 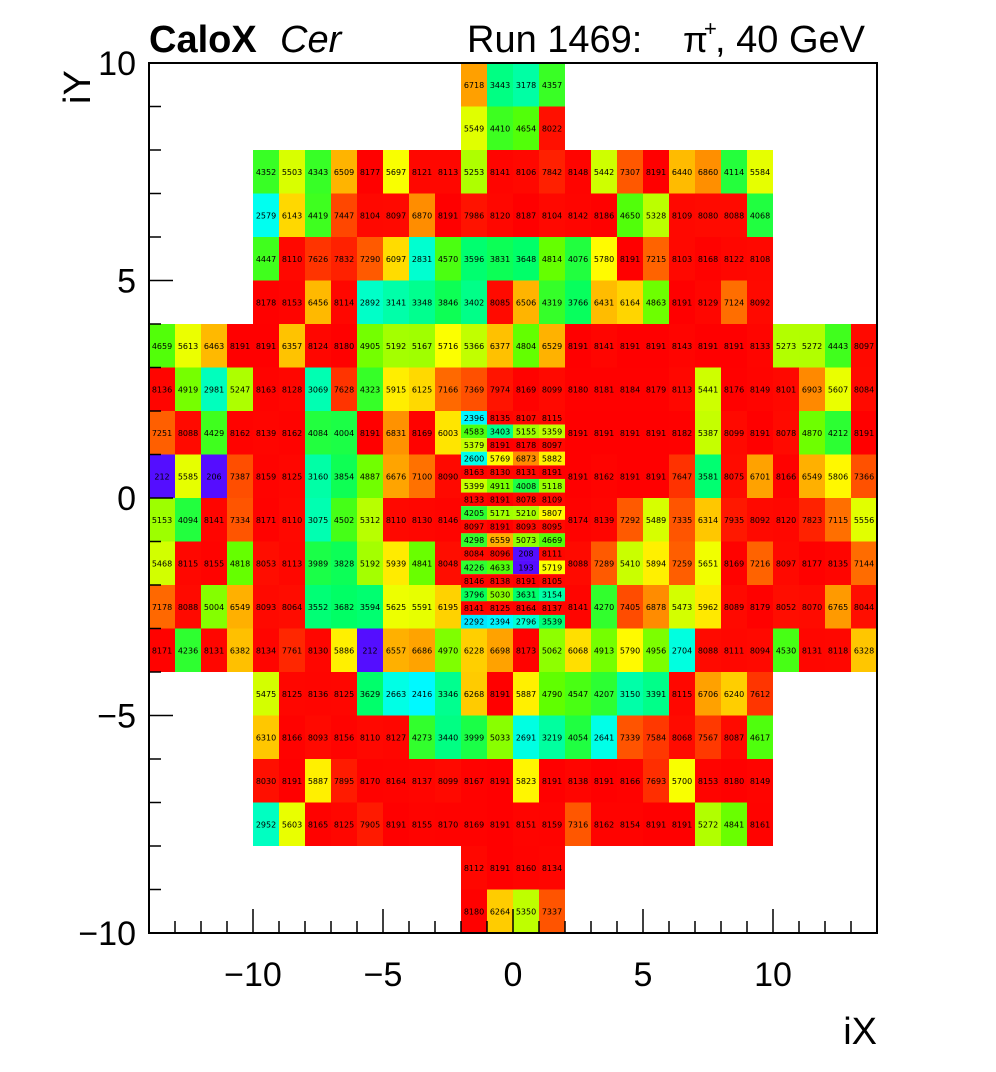 What do you see at coordinates (162, 433) in the screenshot?
I see `cell-value-label: 7251` at bounding box center [162, 433].